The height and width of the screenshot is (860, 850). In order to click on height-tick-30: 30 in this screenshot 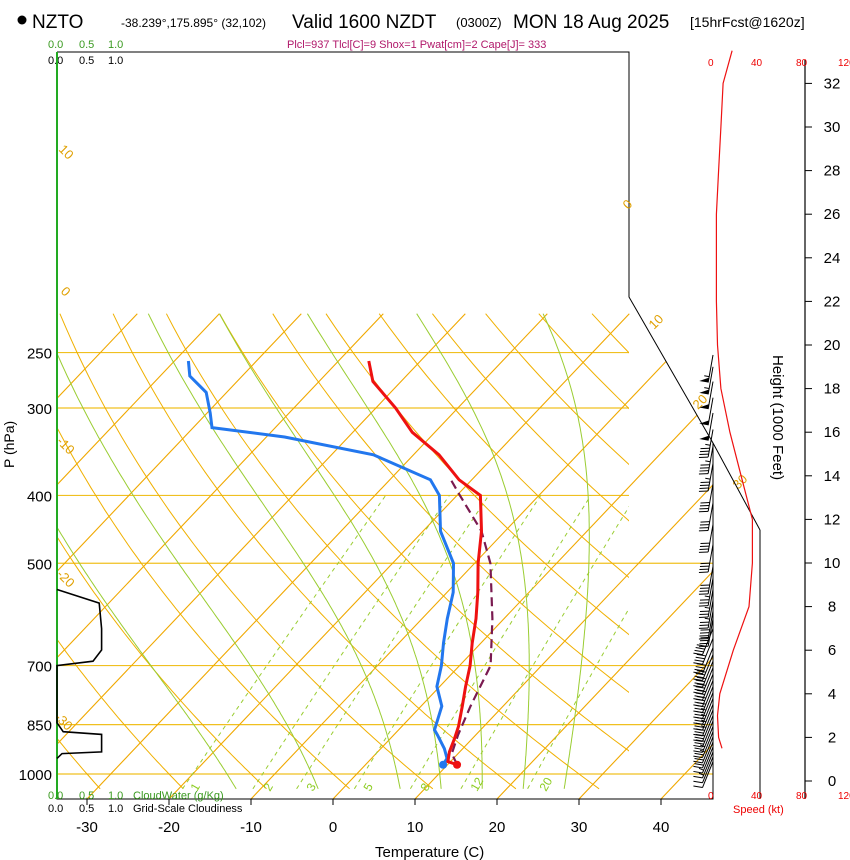, I will do `click(832, 127)`.